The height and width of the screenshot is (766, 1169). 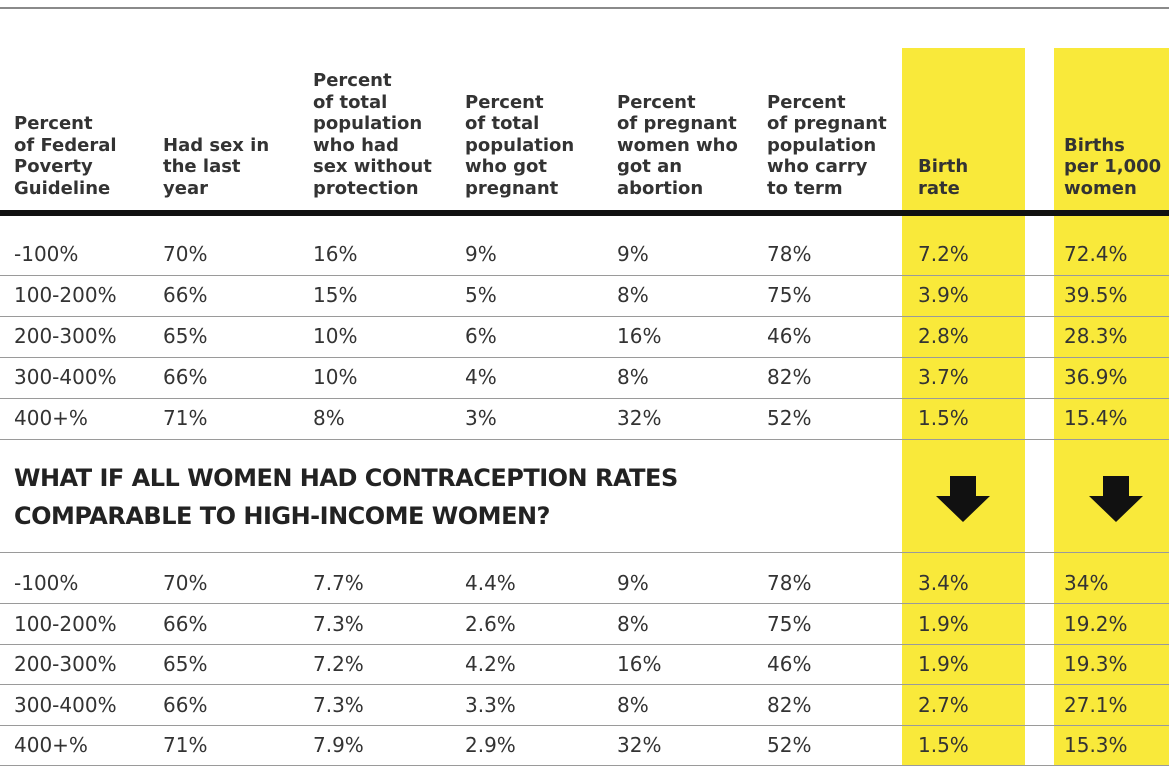 I want to click on table-cell: 39.5%, so click(x=1096, y=295).